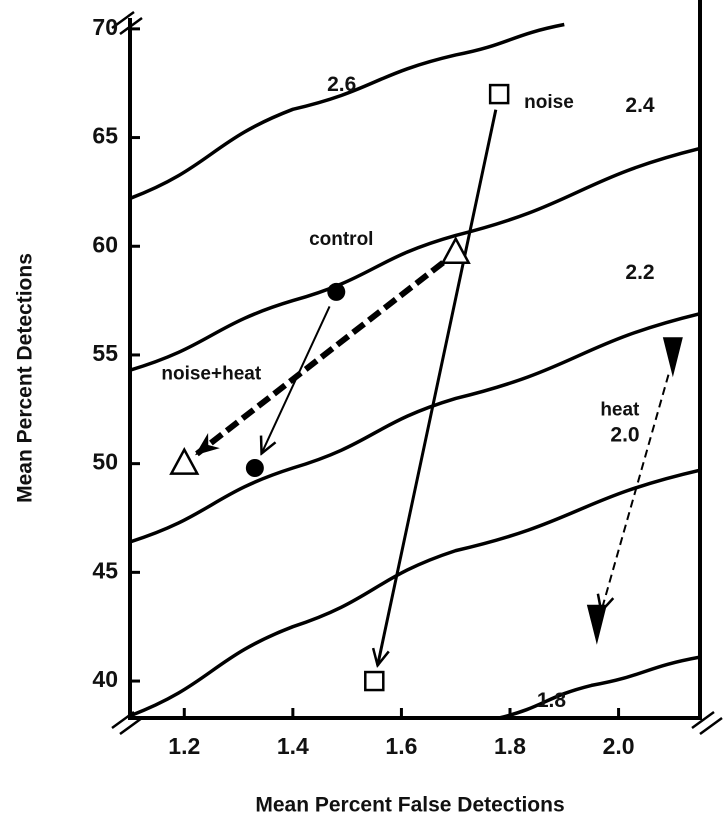 Image resolution: width=728 pixels, height=821 pixels. Describe the element at coordinates (25, 378) in the screenshot. I see `y-axis-title: Mean Percent Detections` at that location.